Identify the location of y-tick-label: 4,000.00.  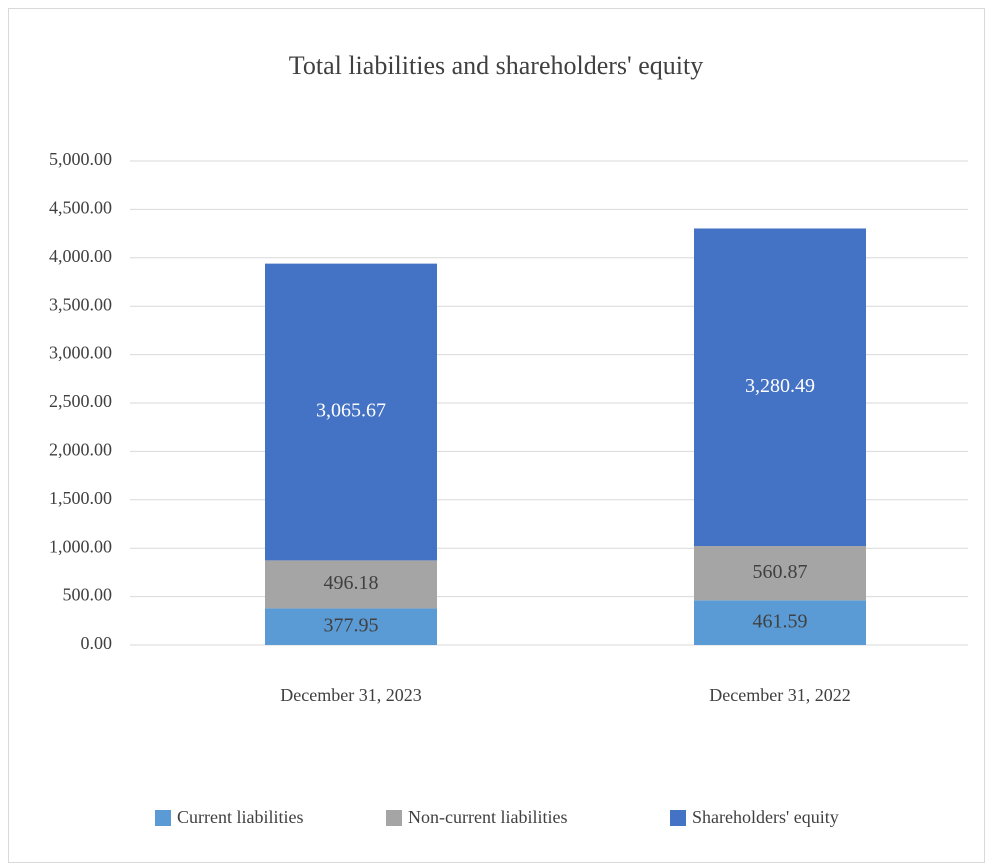
(80, 256).